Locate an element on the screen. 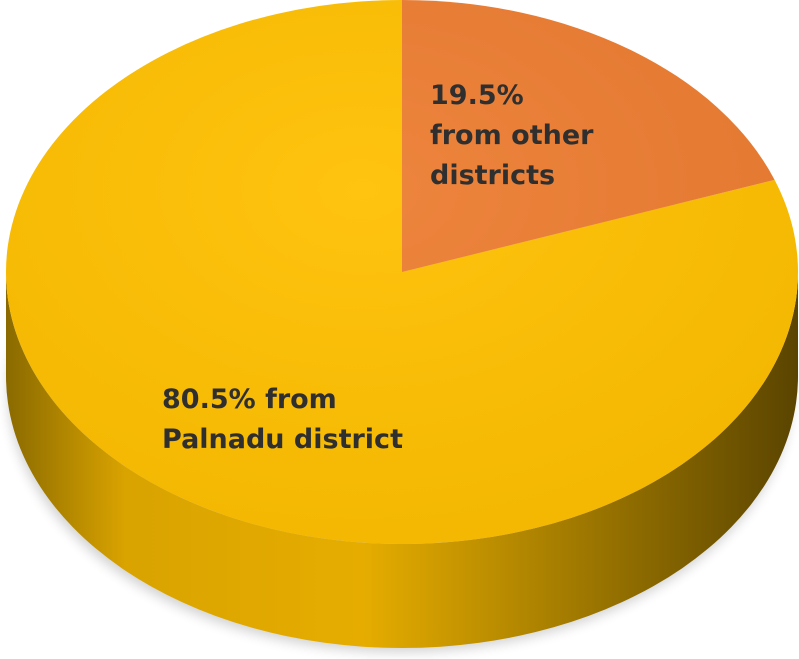 This screenshot has width=799, height=659. label-line: 19.5% is located at coordinates (477, 95).